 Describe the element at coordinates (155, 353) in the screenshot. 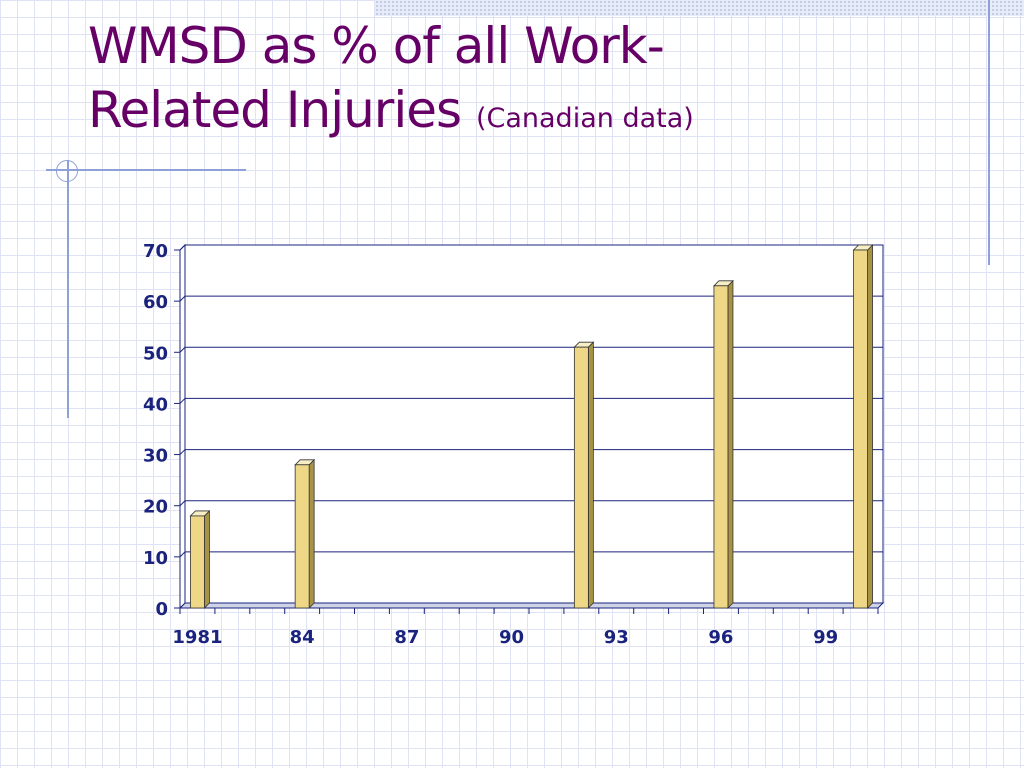

I see `y-tick-label: 50` at that location.